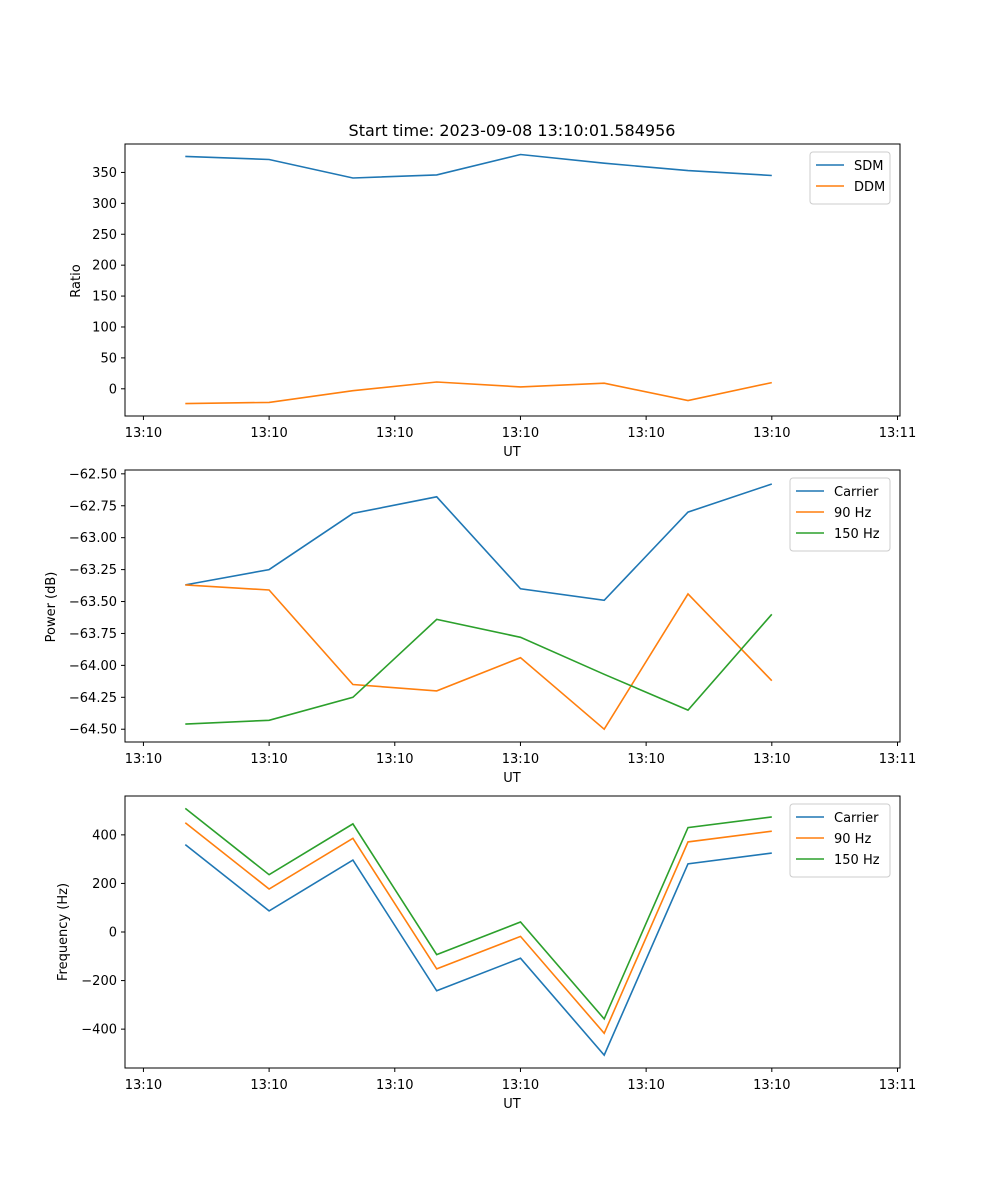 This screenshot has height=1200, width=1000. Describe the element at coordinates (104, 297) in the screenshot. I see `ratio-y-tick-label: 150` at that location.